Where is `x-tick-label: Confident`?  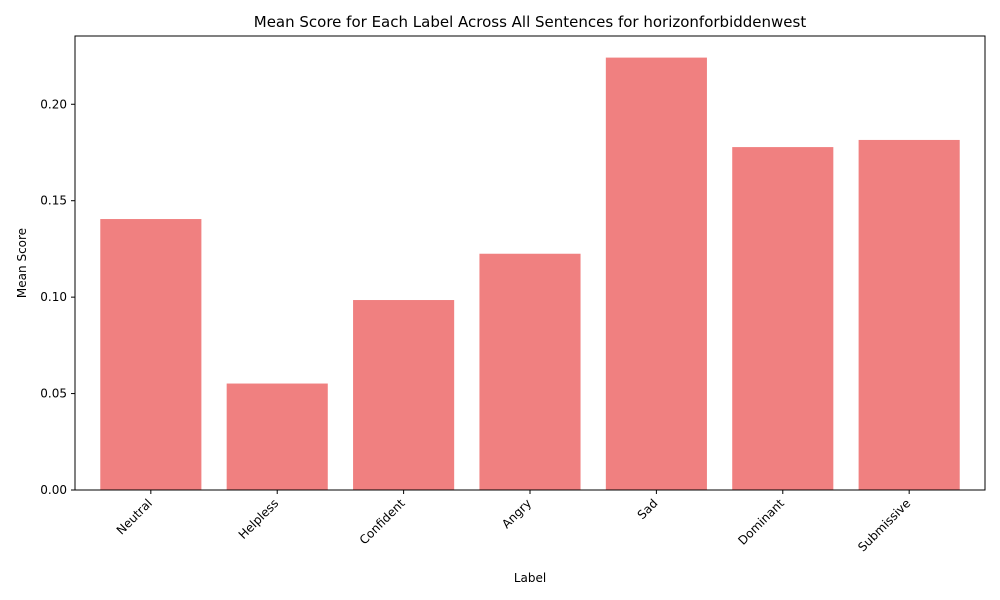 x-tick-label: Confident is located at coordinates (382, 521).